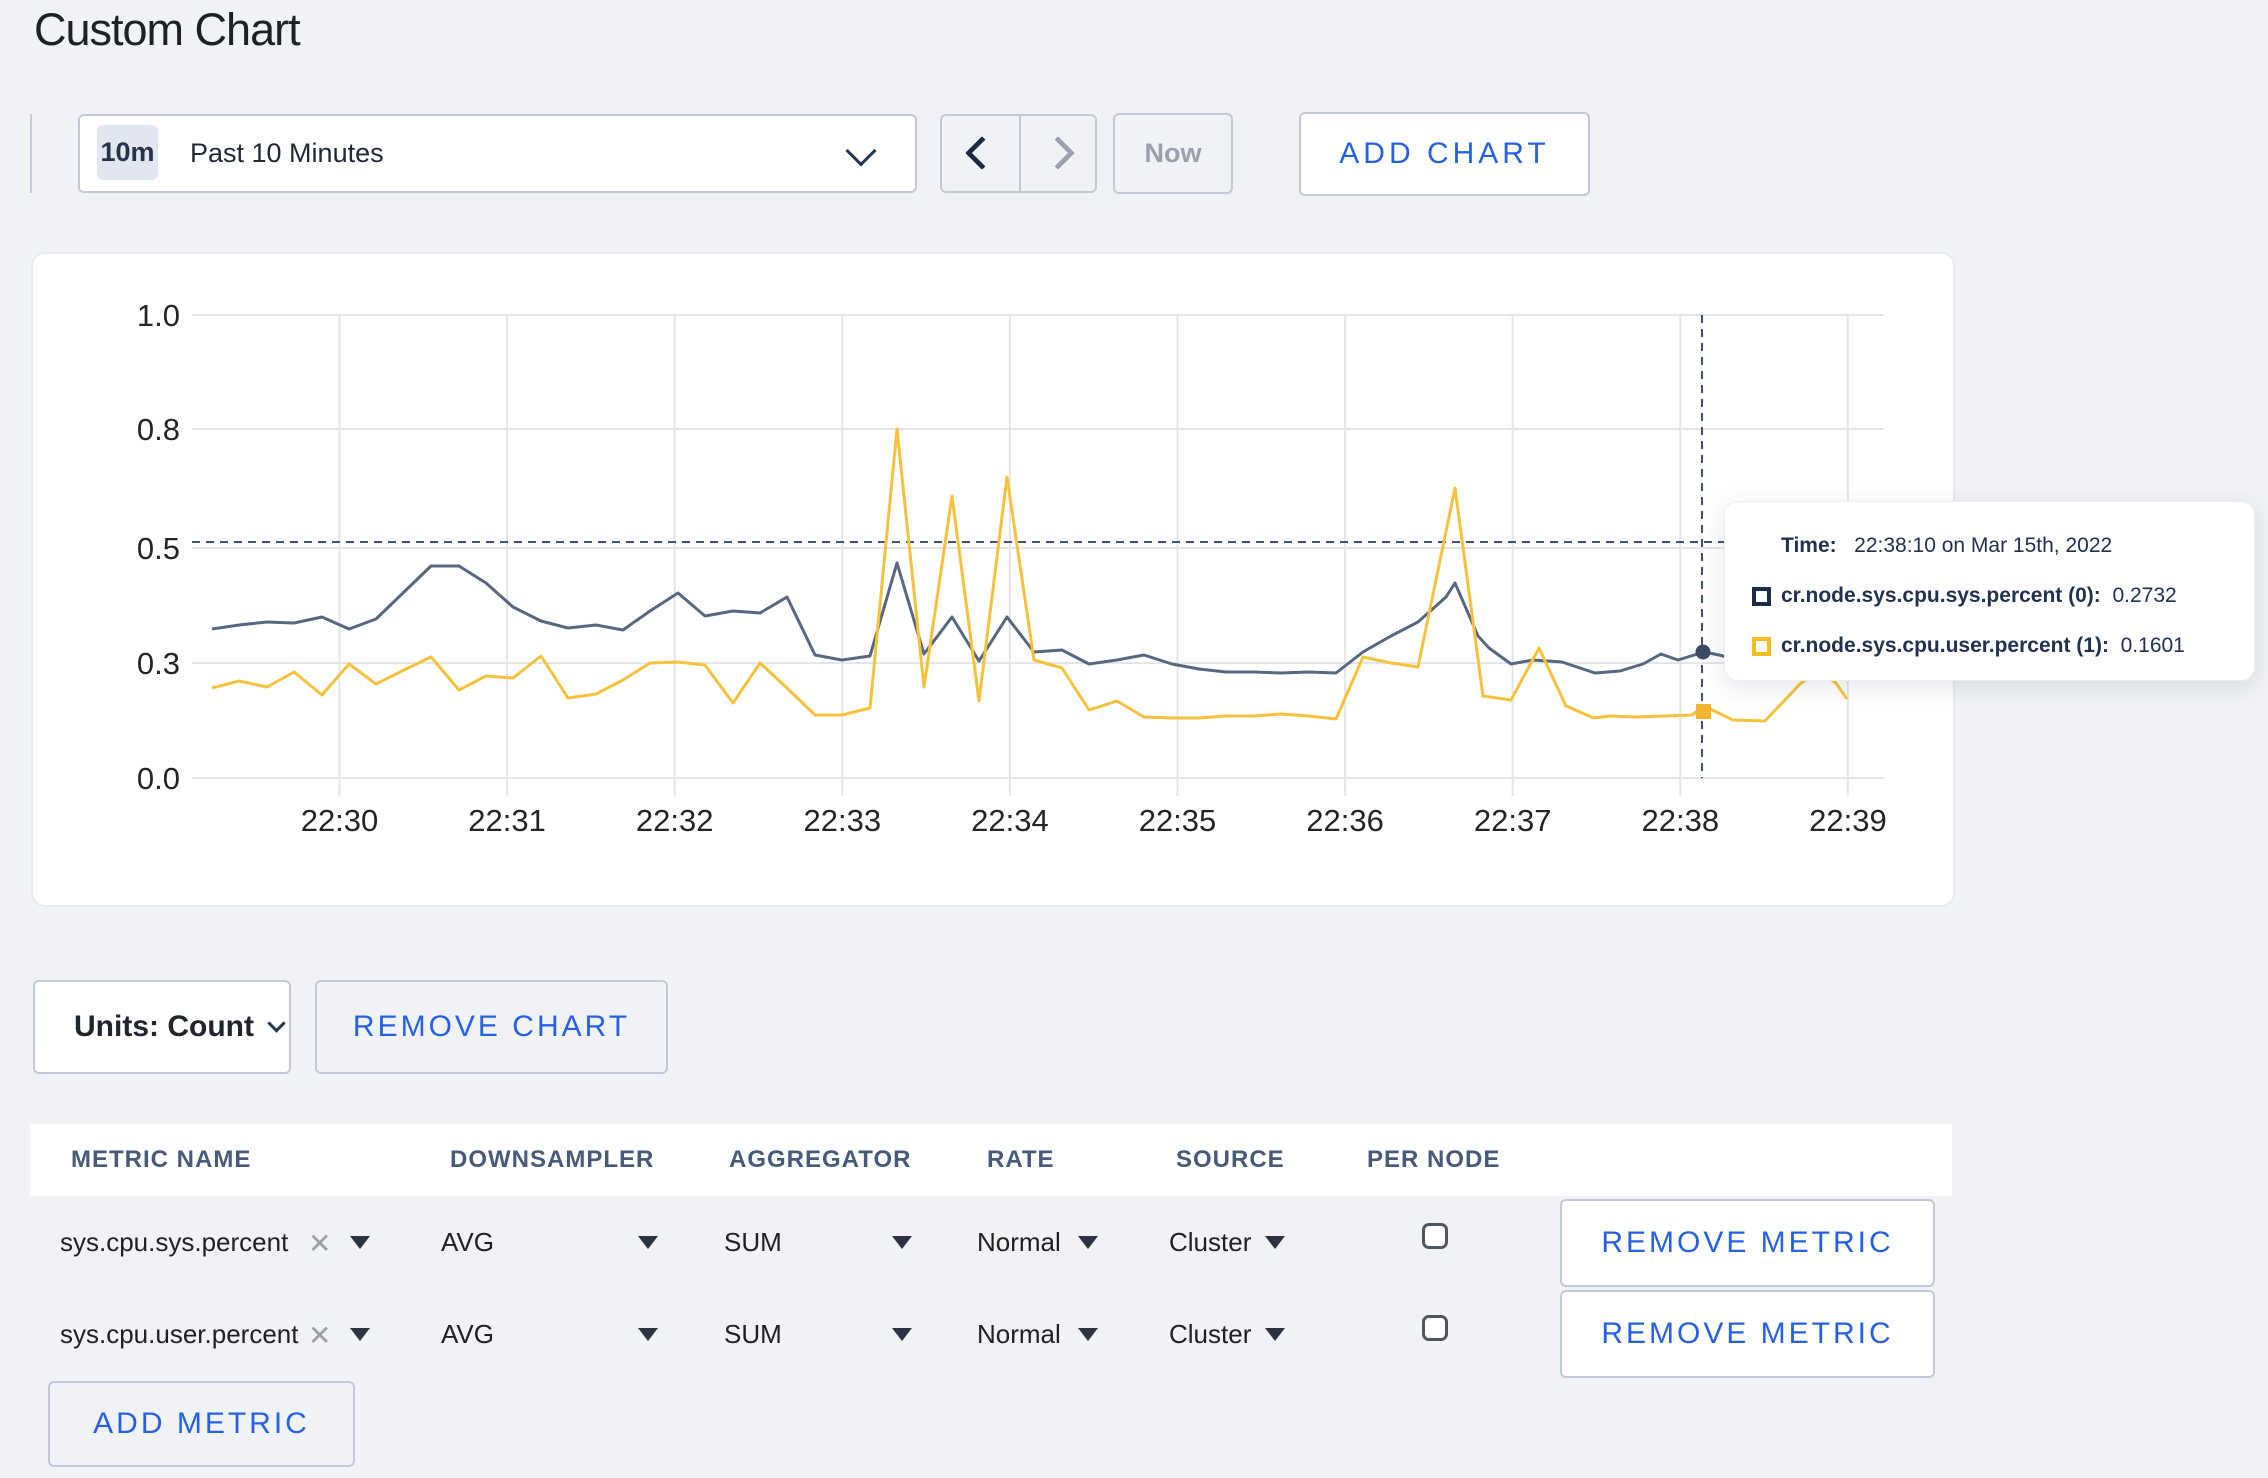 The image size is (2268, 1478). What do you see at coordinates (1848, 820) in the screenshot?
I see `svg-text: 22:39` at bounding box center [1848, 820].